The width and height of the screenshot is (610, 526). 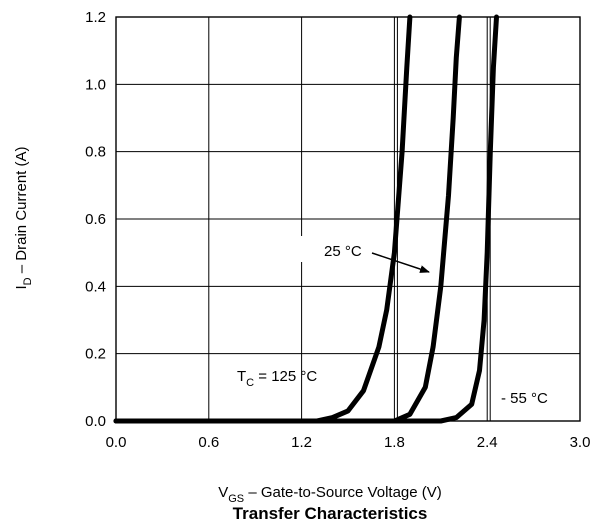 I want to click on x-tick-label: 0.6, so click(x=208, y=442).